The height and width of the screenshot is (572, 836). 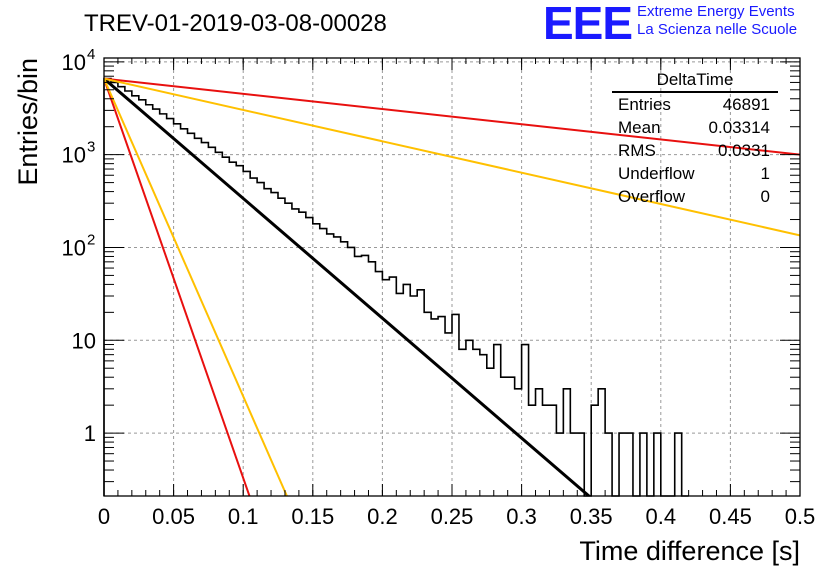 What do you see at coordinates (588, 24) in the screenshot?
I see `eee-logo: EEE` at bounding box center [588, 24].